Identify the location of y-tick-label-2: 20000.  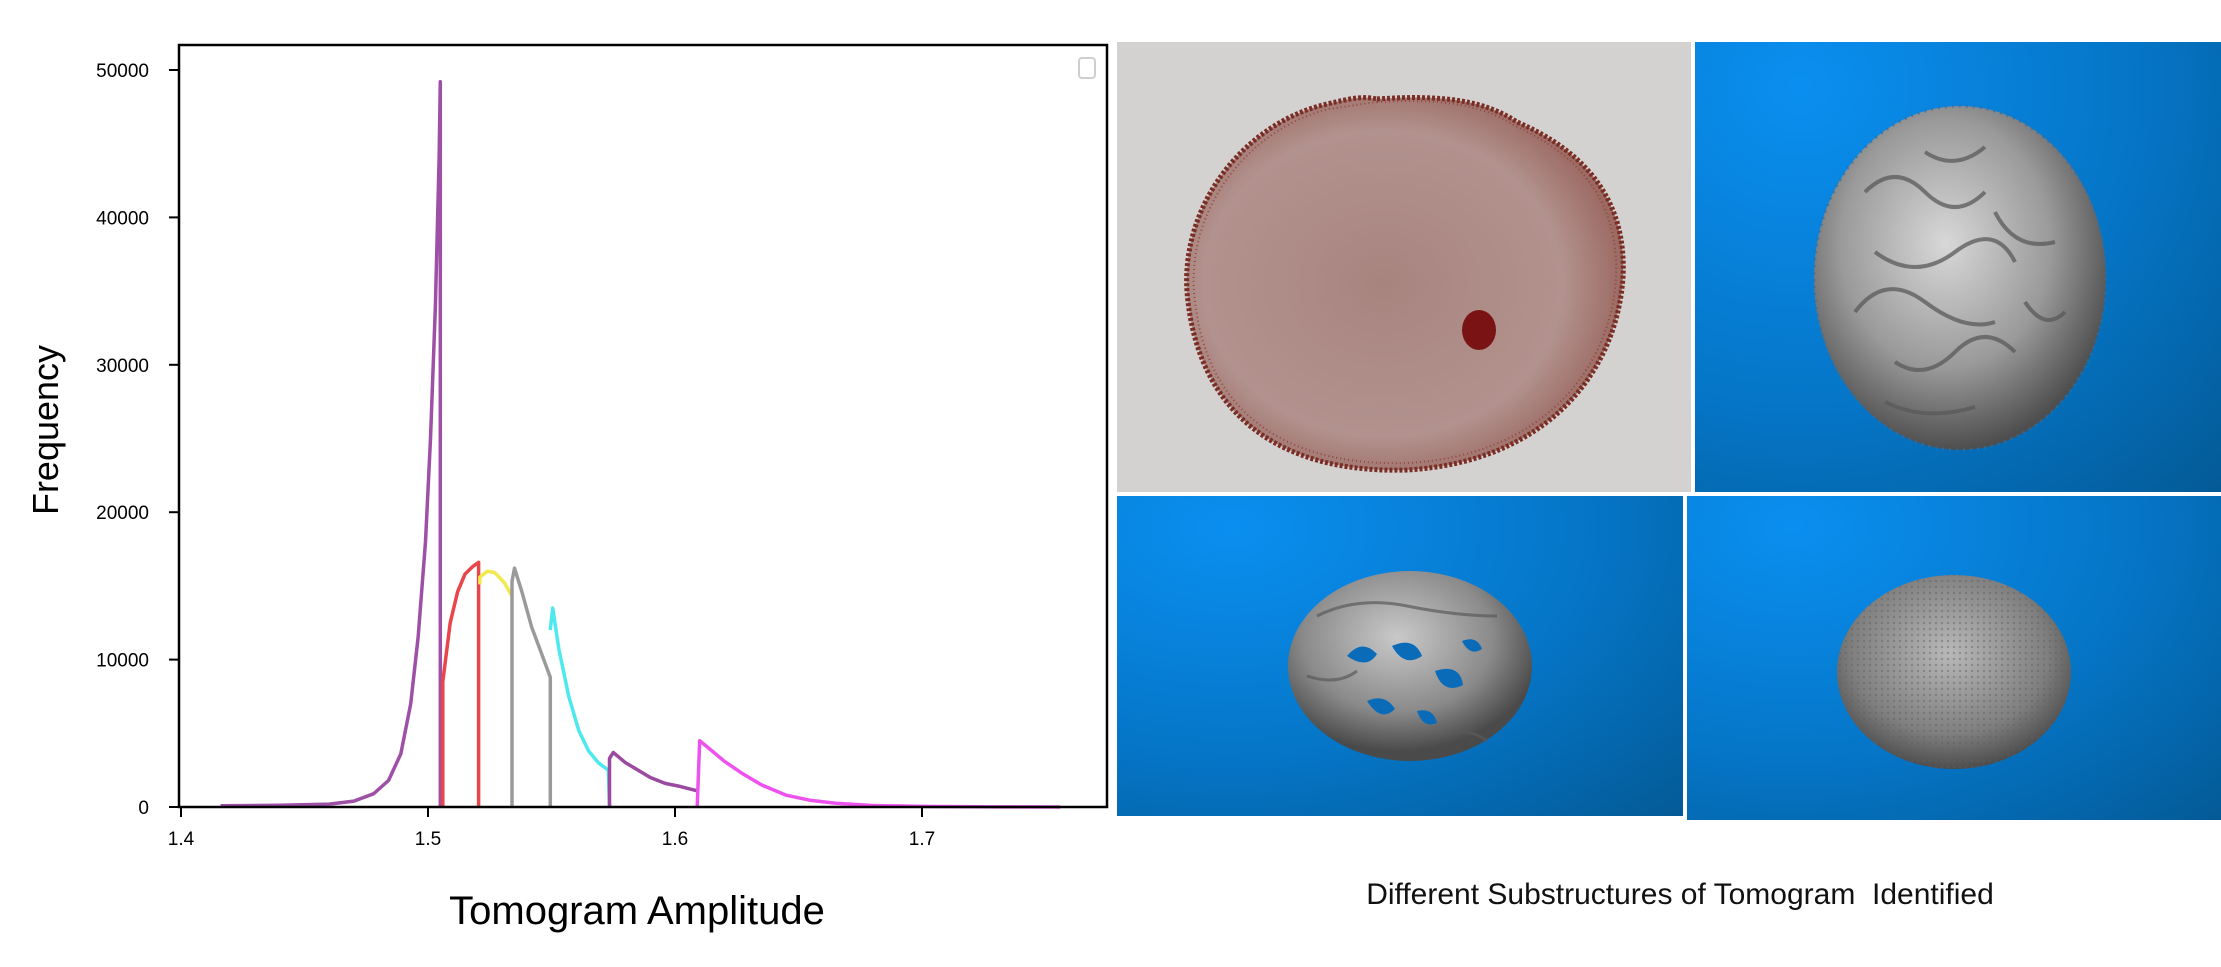
(122, 513).